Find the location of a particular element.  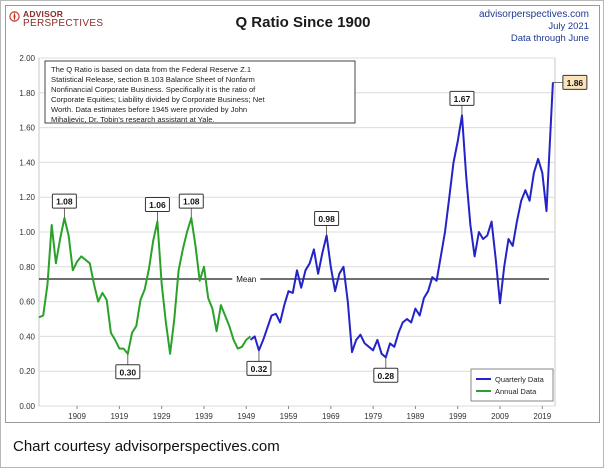

mean-label: Mean is located at coordinates (246, 279).